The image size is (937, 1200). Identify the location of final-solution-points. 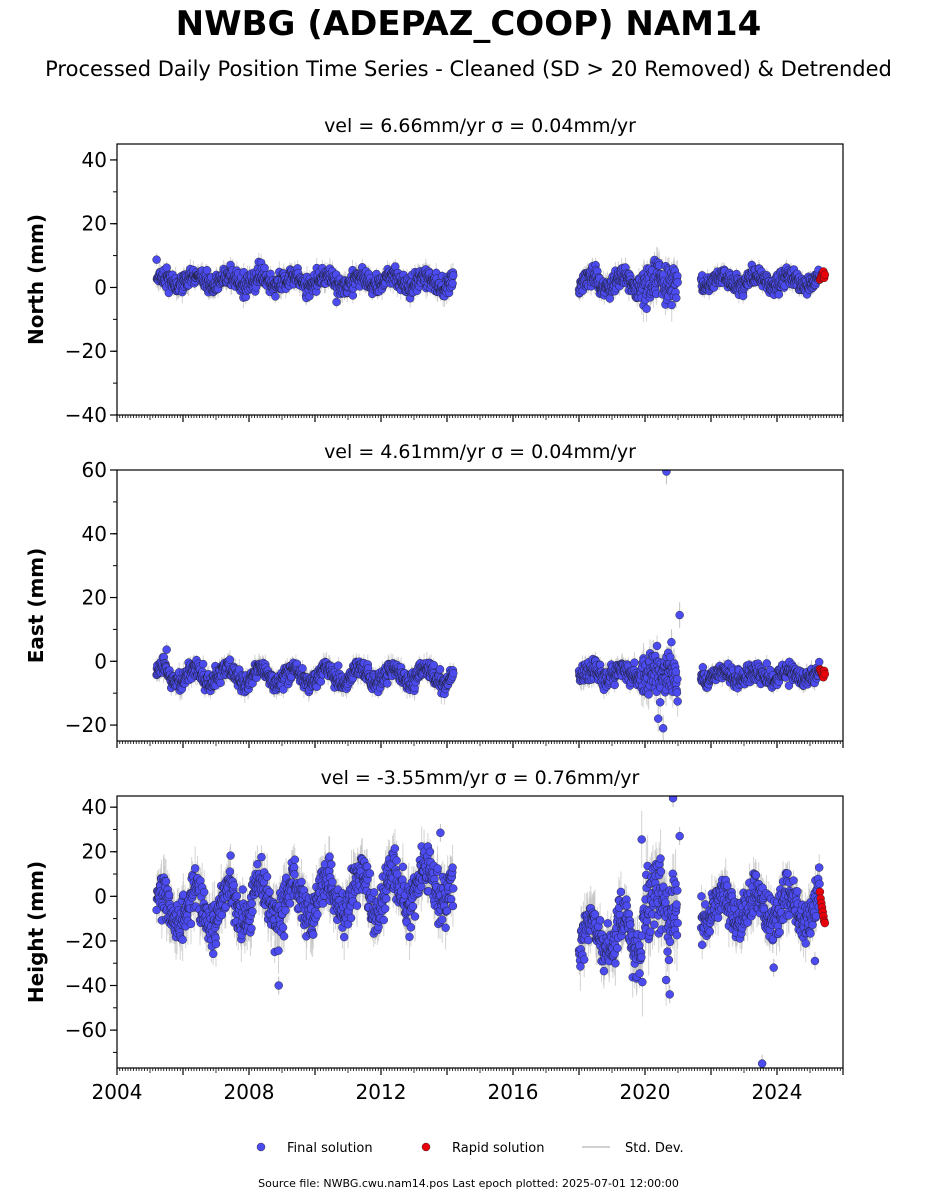
(488, 284).